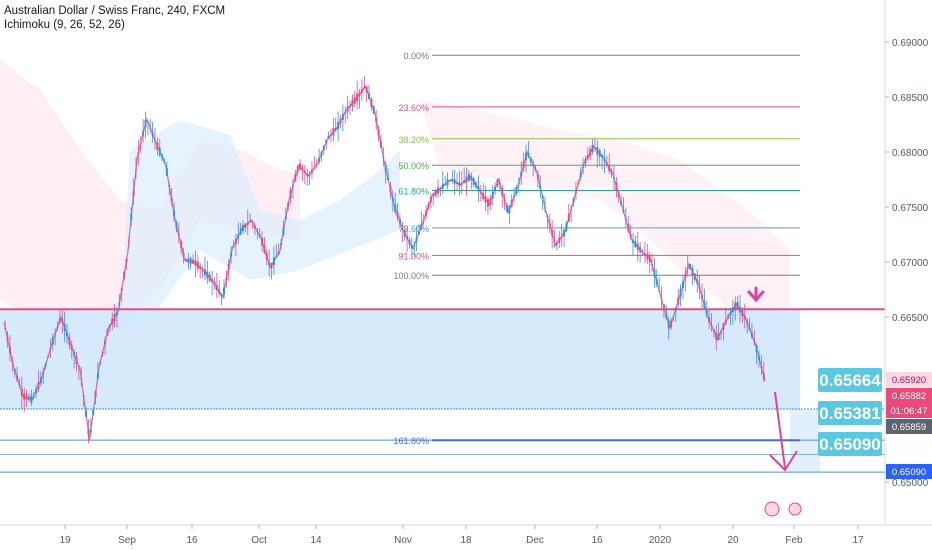 The height and width of the screenshot is (550, 932). I want to click on fib-label-5: 78.60%, so click(413, 229).